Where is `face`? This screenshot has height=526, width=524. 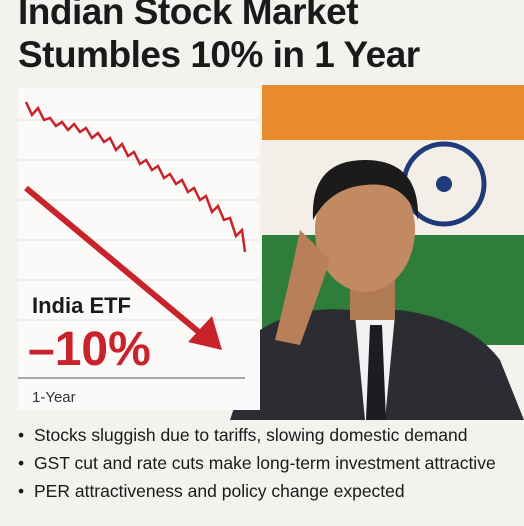
face is located at coordinates (365, 230).